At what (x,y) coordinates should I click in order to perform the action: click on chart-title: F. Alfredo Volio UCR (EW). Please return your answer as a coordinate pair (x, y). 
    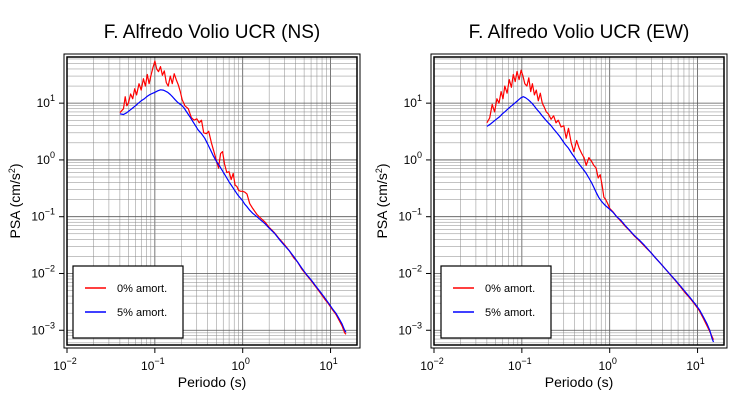
    Looking at the image, I should click on (579, 32).